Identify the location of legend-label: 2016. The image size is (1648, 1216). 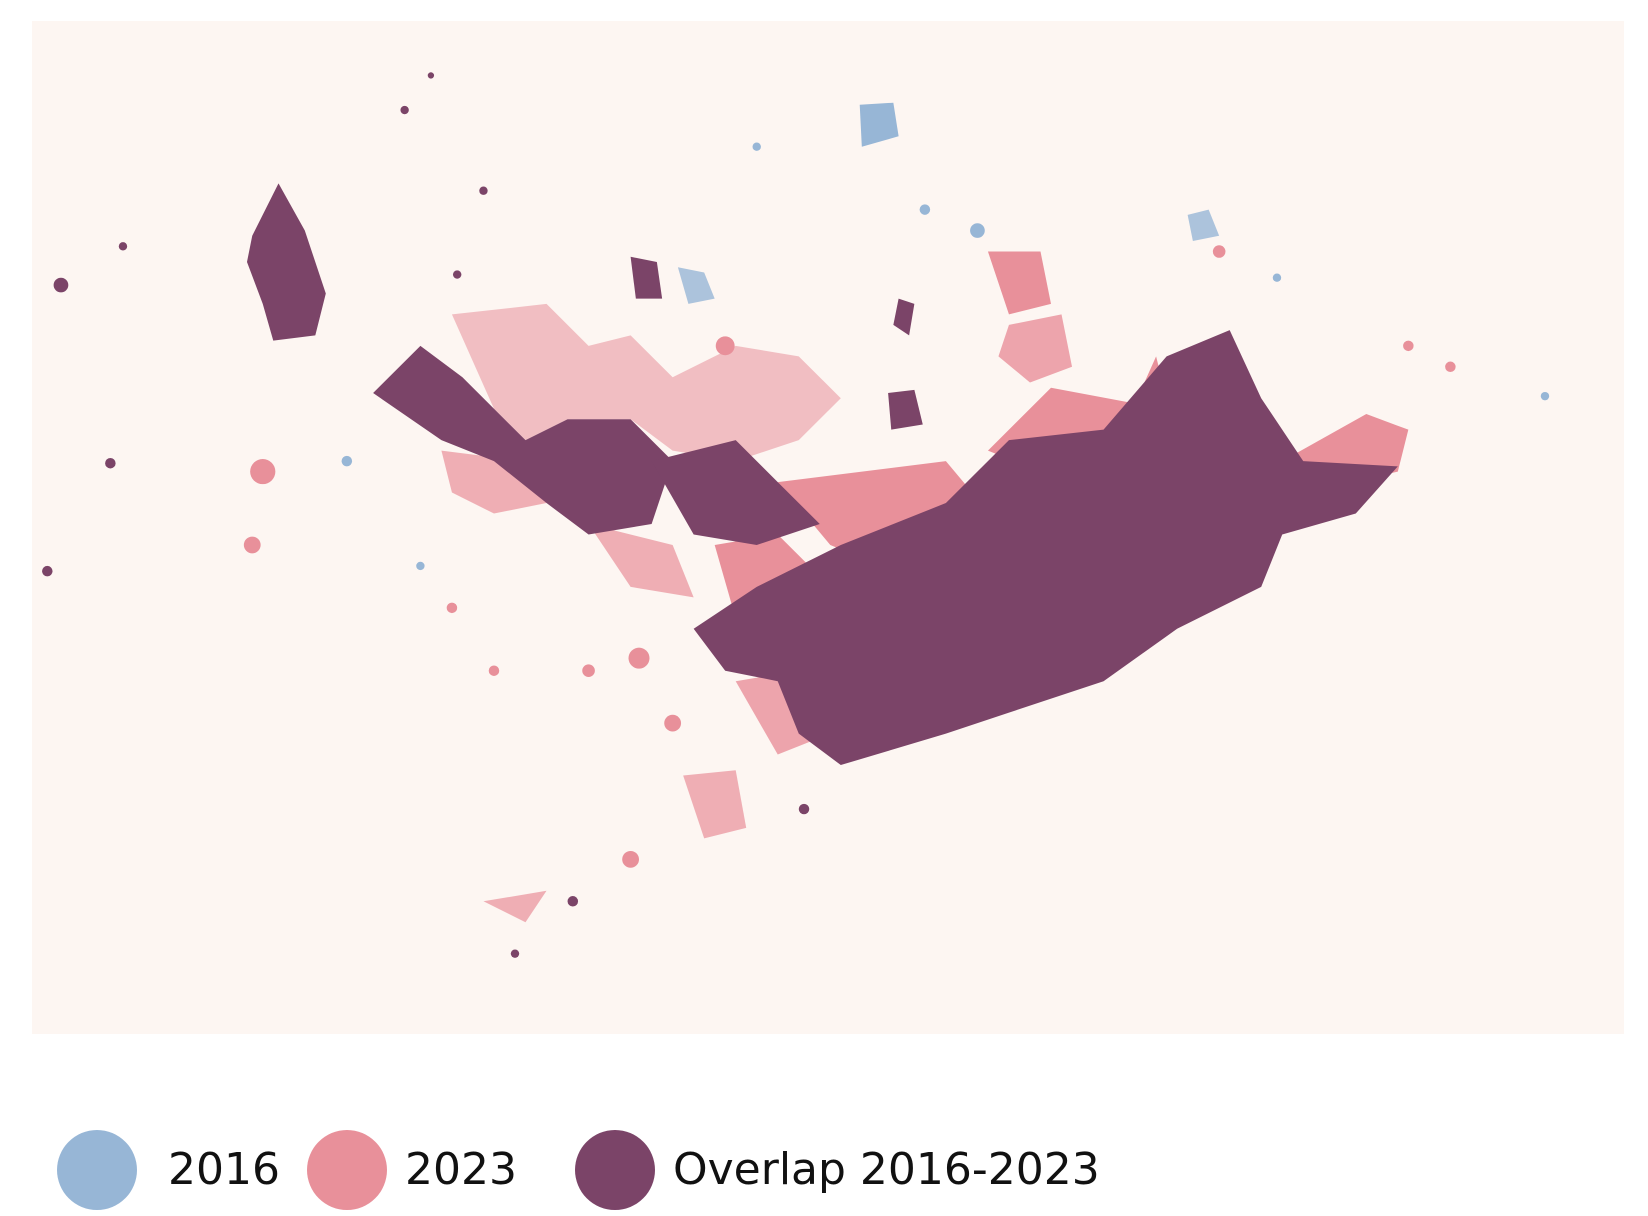
(224, 1169).